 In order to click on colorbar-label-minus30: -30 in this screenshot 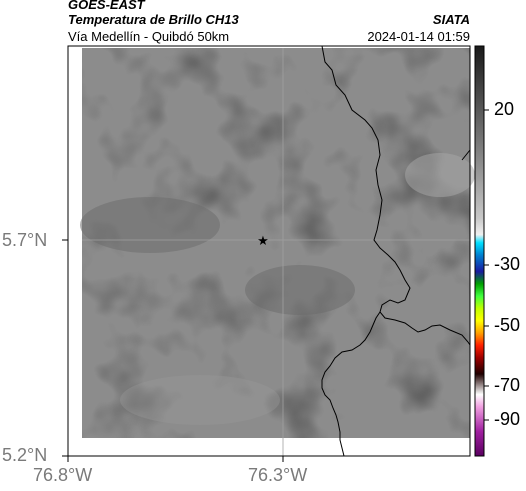, I will do `click(507, 264)`.